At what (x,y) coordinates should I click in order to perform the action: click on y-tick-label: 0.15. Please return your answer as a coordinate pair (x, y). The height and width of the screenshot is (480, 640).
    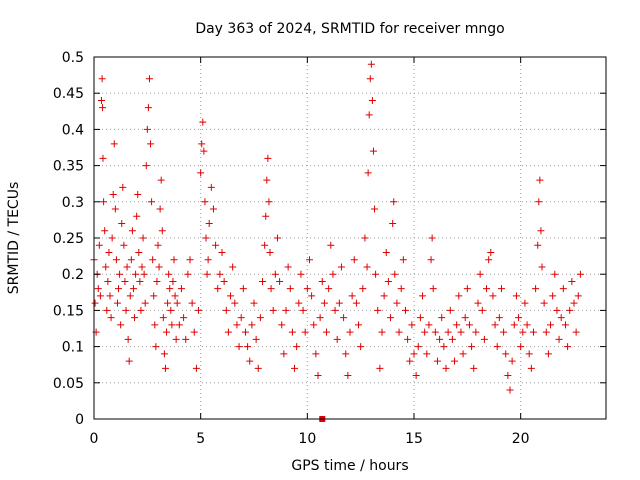
    Looking at the image, I should click on (68, 311).